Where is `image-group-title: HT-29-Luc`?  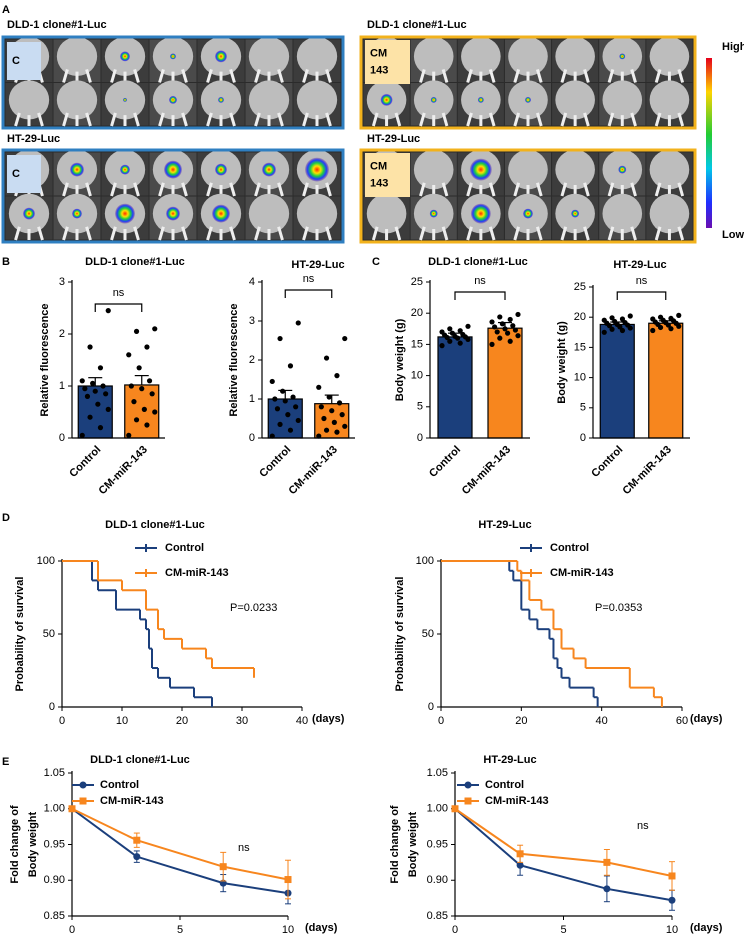 image-group-title: HT-29-Luc is located at coordinates (393, 139).